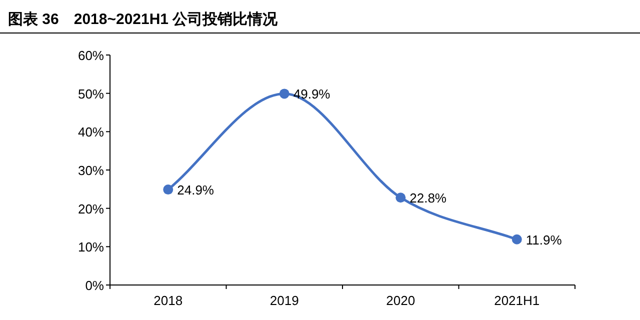 Image resolution: width=640 pixels, height=320 pixels. Describe the element at coordinates (91, 208) in the screenshot. I see `y-tick-label: 20%` at that location.